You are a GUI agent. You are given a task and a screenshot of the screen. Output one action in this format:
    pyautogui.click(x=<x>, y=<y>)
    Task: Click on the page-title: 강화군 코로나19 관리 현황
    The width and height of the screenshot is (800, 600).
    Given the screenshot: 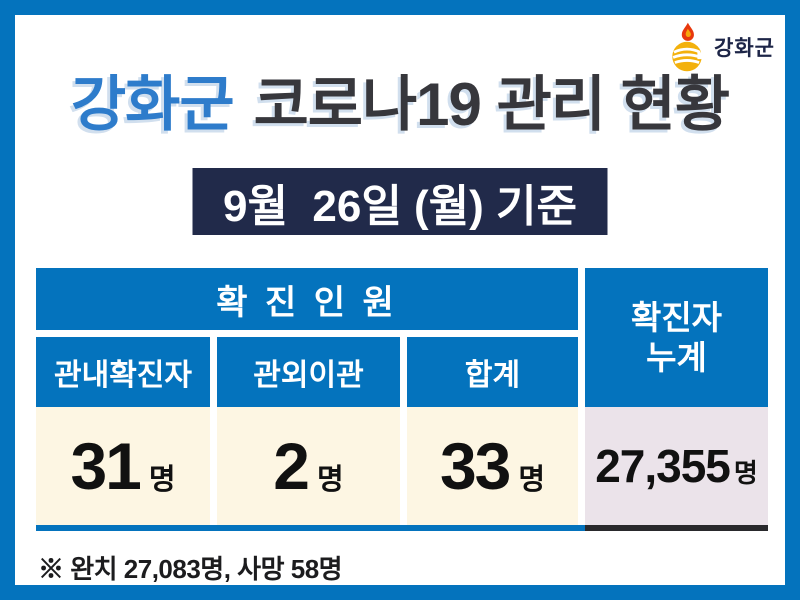 What is the action you would take?
    pyautogui.click(x=400, y=104)
    